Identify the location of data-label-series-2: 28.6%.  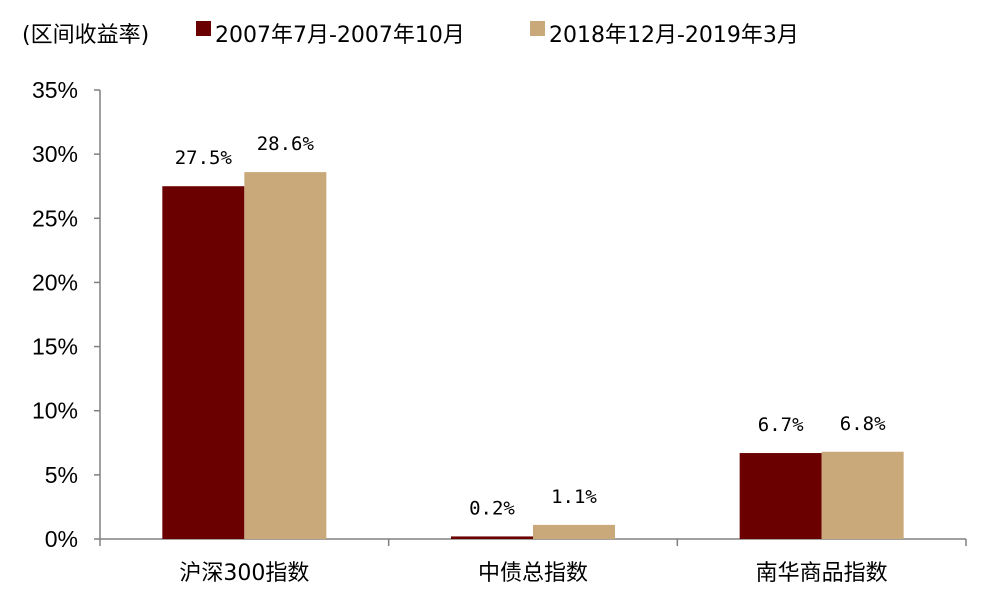
(286, 144).